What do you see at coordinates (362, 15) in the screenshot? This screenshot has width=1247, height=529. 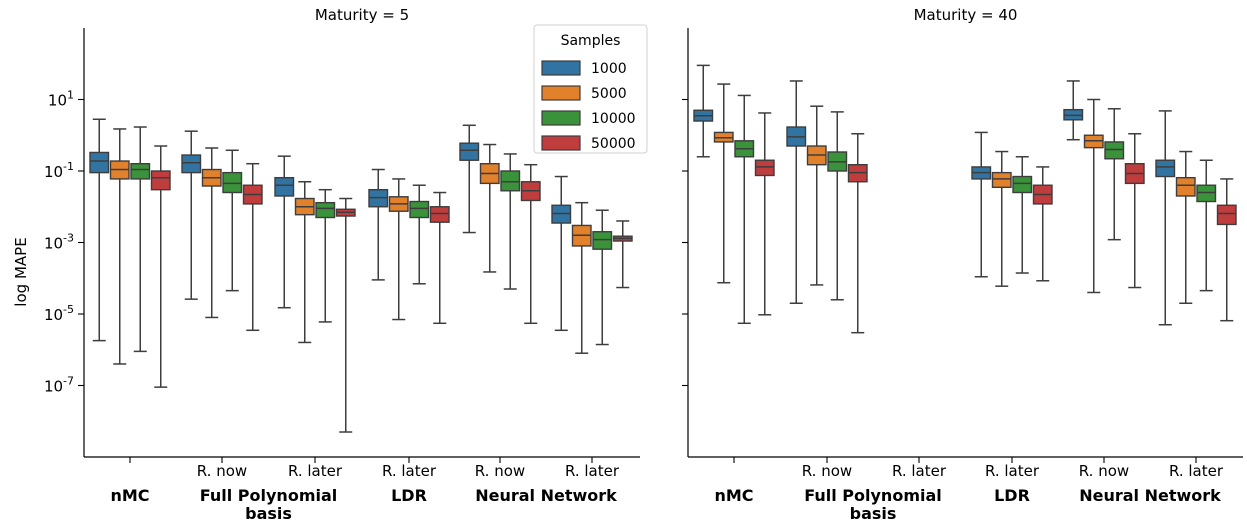 I see `panel-title: Maturity = 5` at bounding box center [362, 15].